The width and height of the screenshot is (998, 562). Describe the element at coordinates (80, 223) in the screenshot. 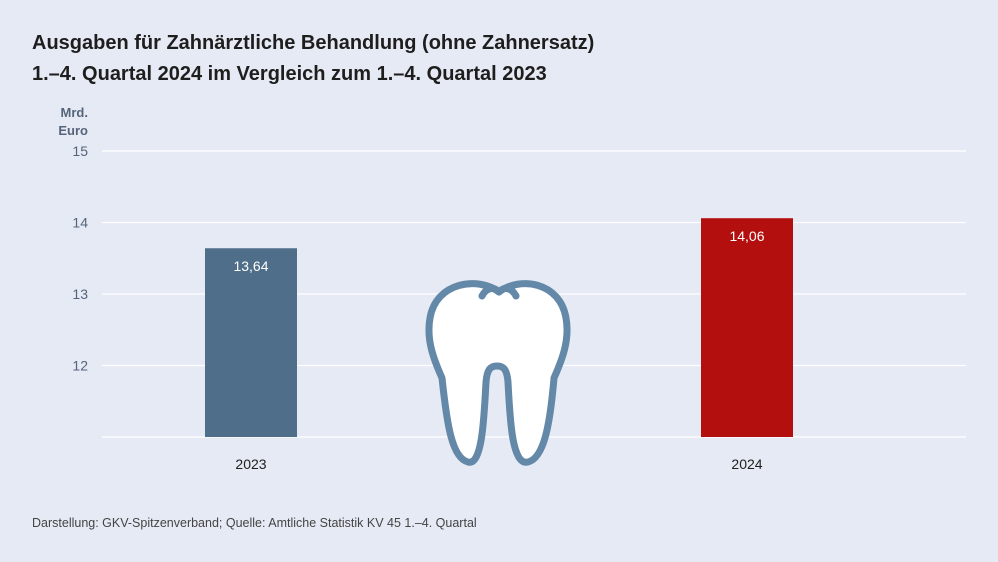

I see `y-tick-label: 14` at that location.